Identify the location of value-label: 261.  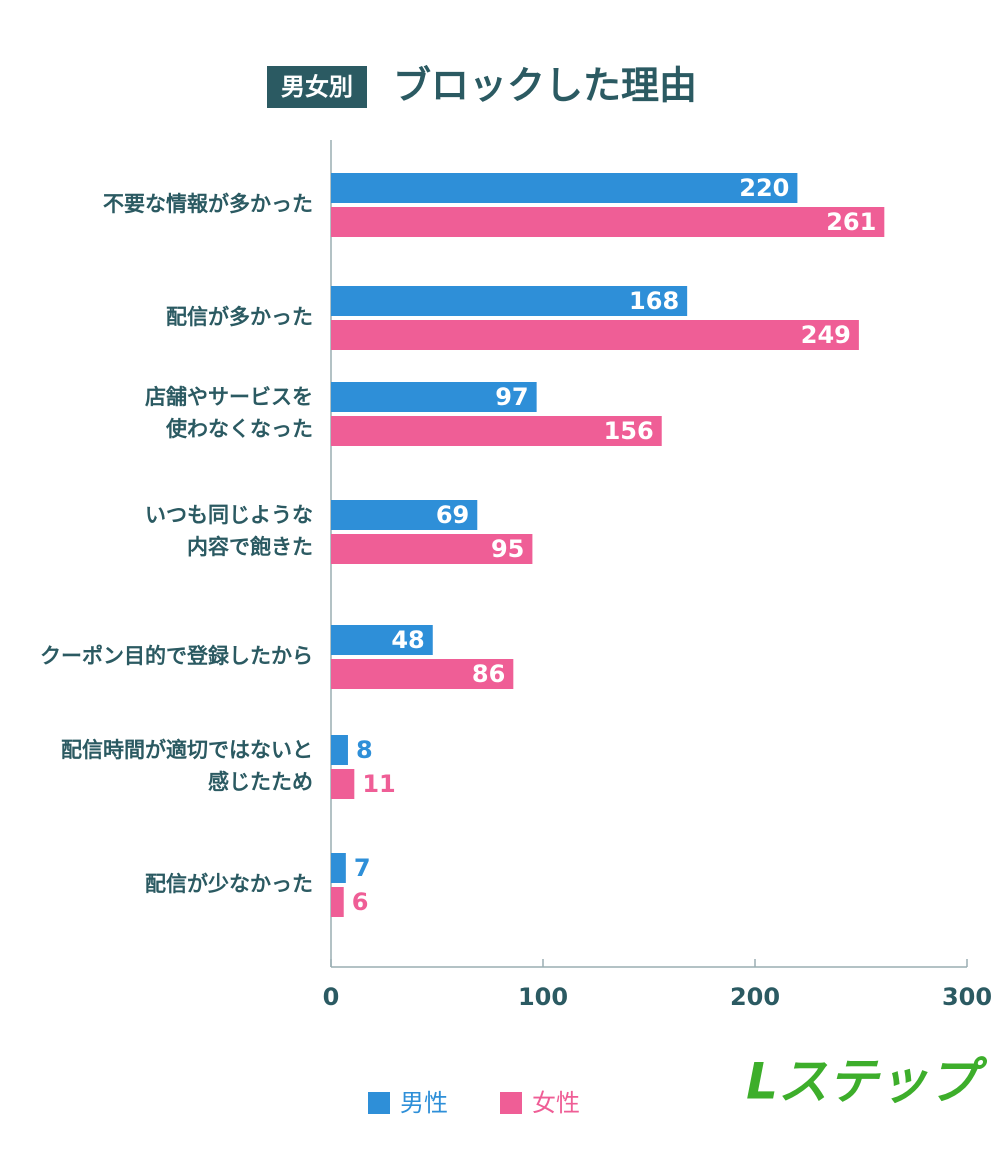
(851, 222).